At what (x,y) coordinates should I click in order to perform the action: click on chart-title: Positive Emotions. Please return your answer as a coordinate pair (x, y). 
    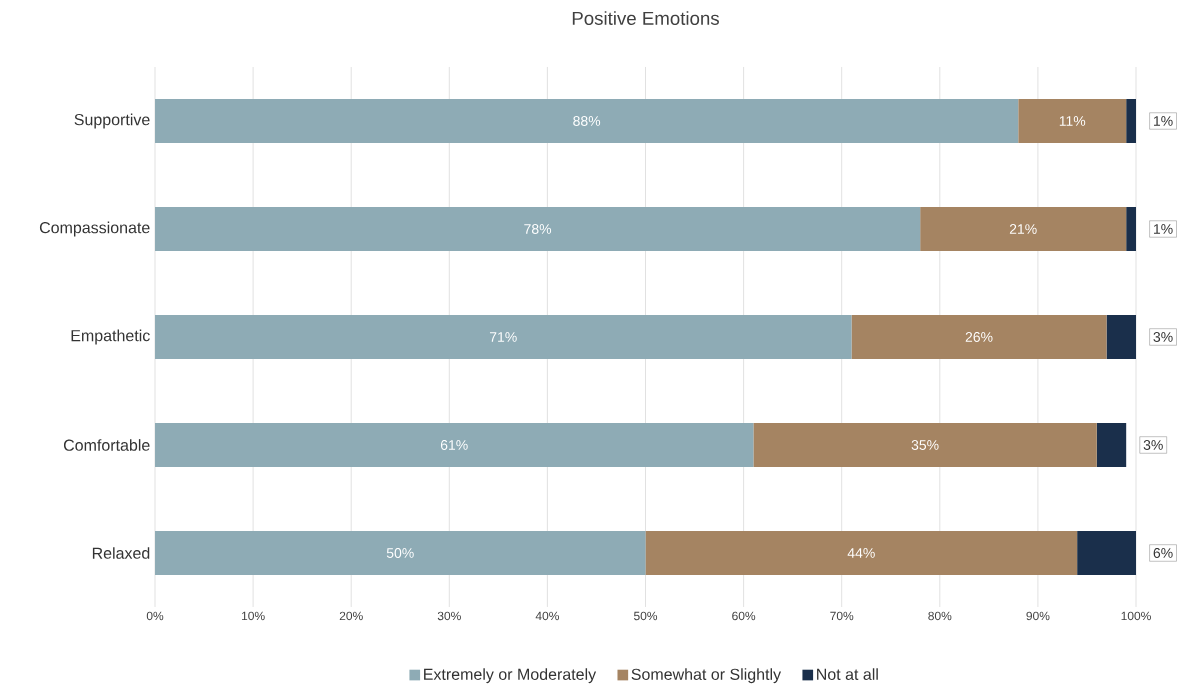
    Looking at the image, I should click on (645, 18).